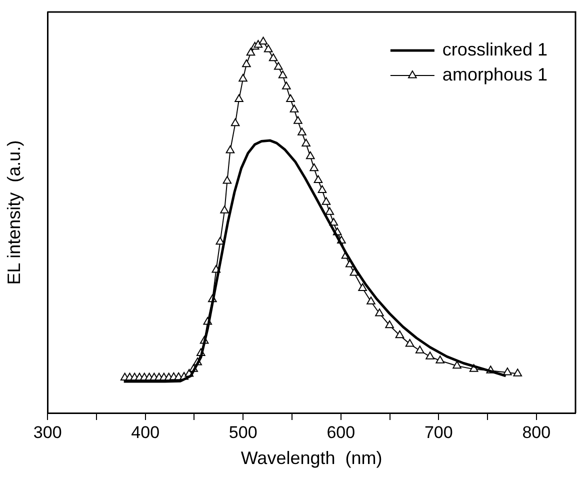  Describe the element at coordinates (341, 432) in the screenshot. I see `x-tick-label: 600` at that location.